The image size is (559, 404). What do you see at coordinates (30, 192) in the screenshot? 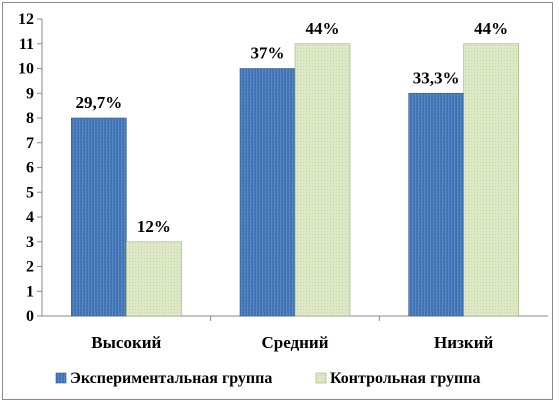
I see `y-tick-label: 5` at bounding box center [30, 192].